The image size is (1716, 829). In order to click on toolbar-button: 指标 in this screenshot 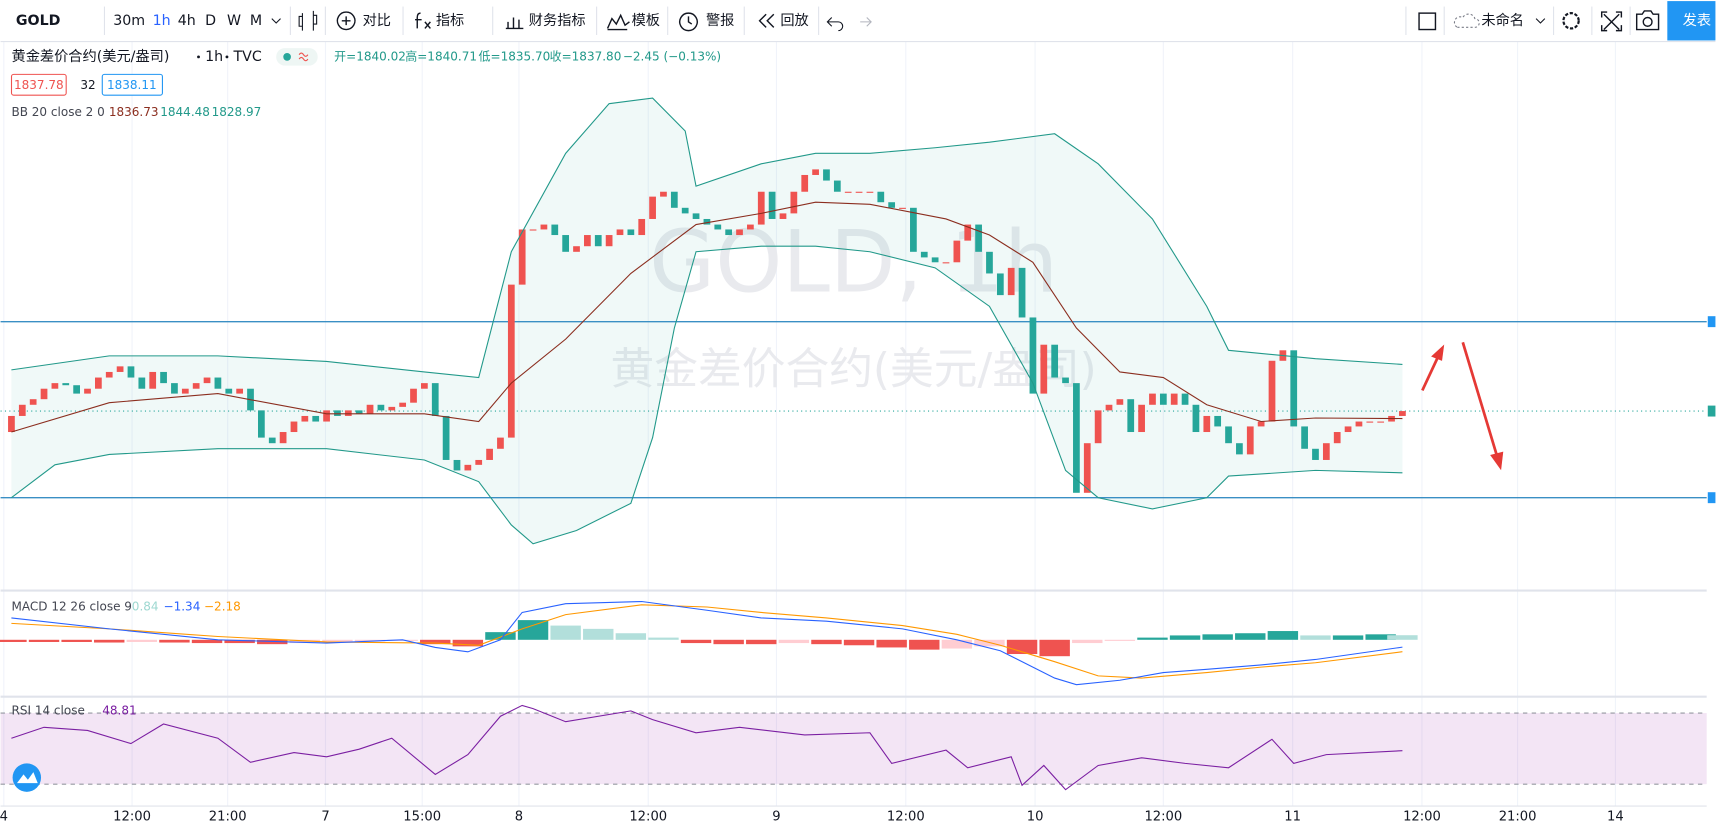, I will do `click(450, 20)`.